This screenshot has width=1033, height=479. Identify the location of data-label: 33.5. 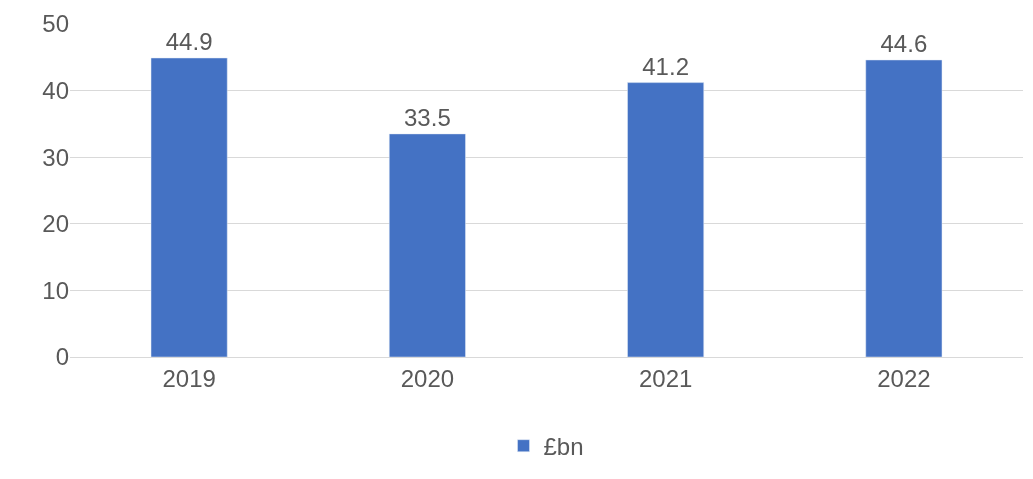
(427, 117).